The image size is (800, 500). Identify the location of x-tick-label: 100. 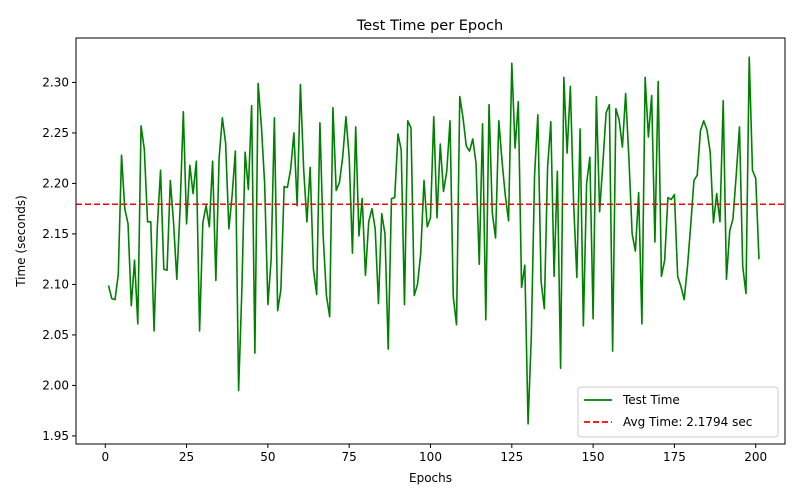
(430, 457).